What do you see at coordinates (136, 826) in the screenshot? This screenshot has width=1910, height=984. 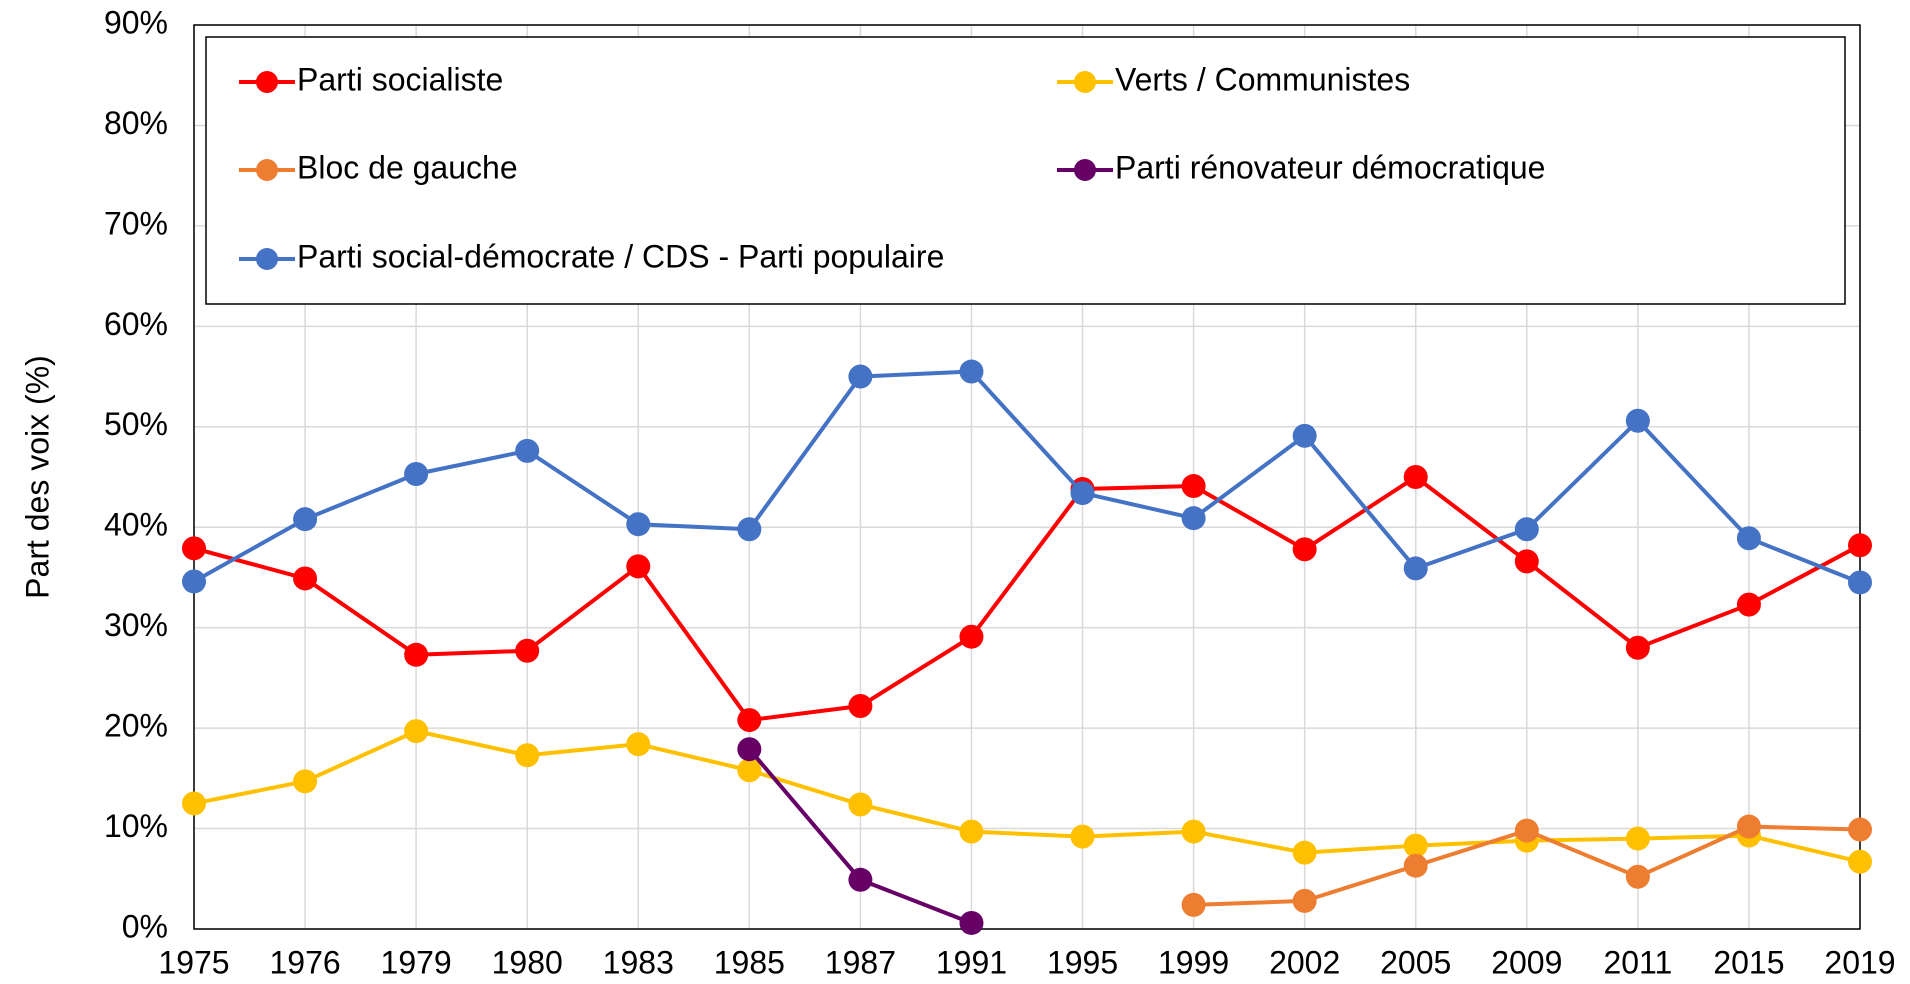 I see `y-tick-label: 10%` at bounding box center [136, 826].